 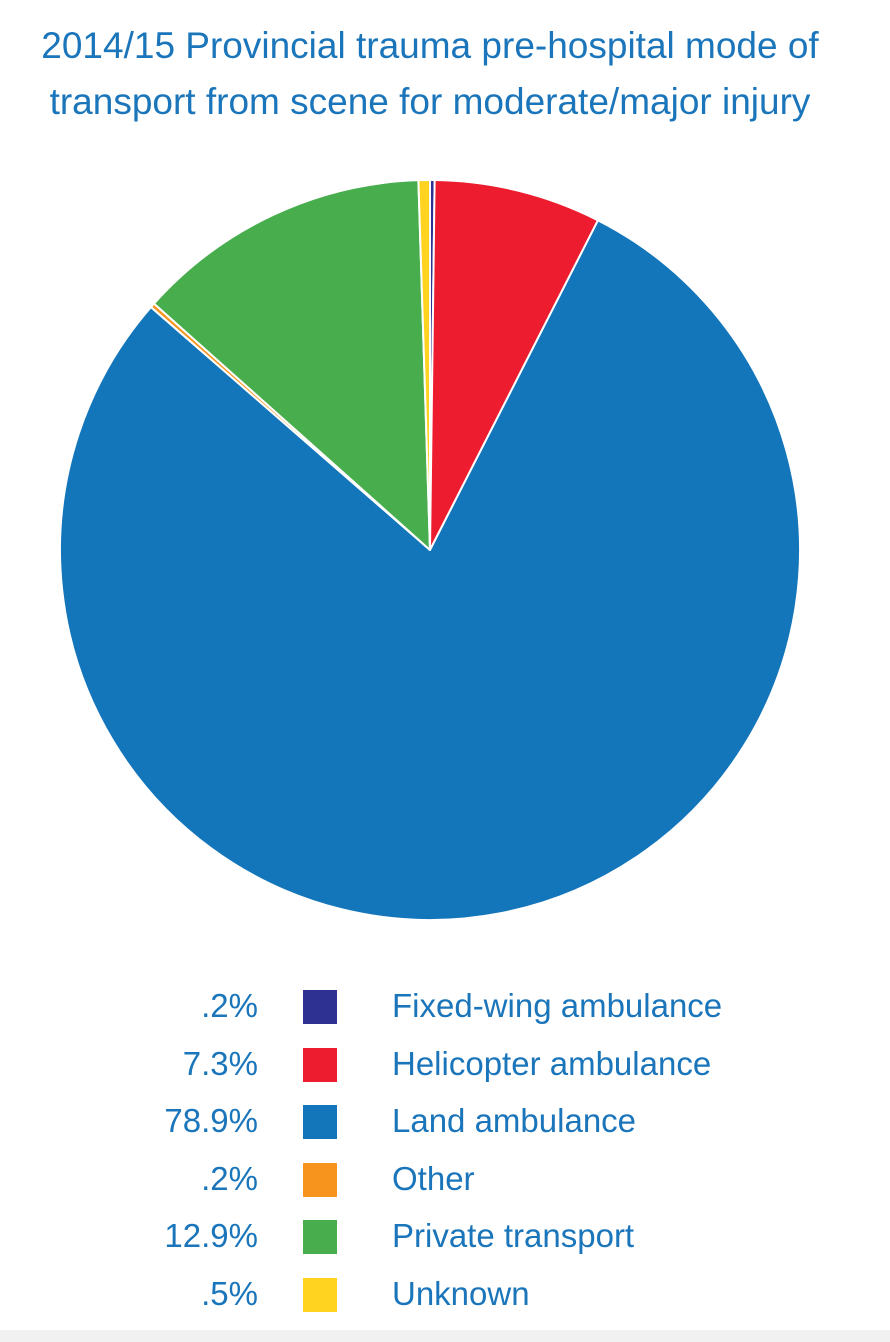 I want to click on legend-label: Other, so click(x=433, y=1178).